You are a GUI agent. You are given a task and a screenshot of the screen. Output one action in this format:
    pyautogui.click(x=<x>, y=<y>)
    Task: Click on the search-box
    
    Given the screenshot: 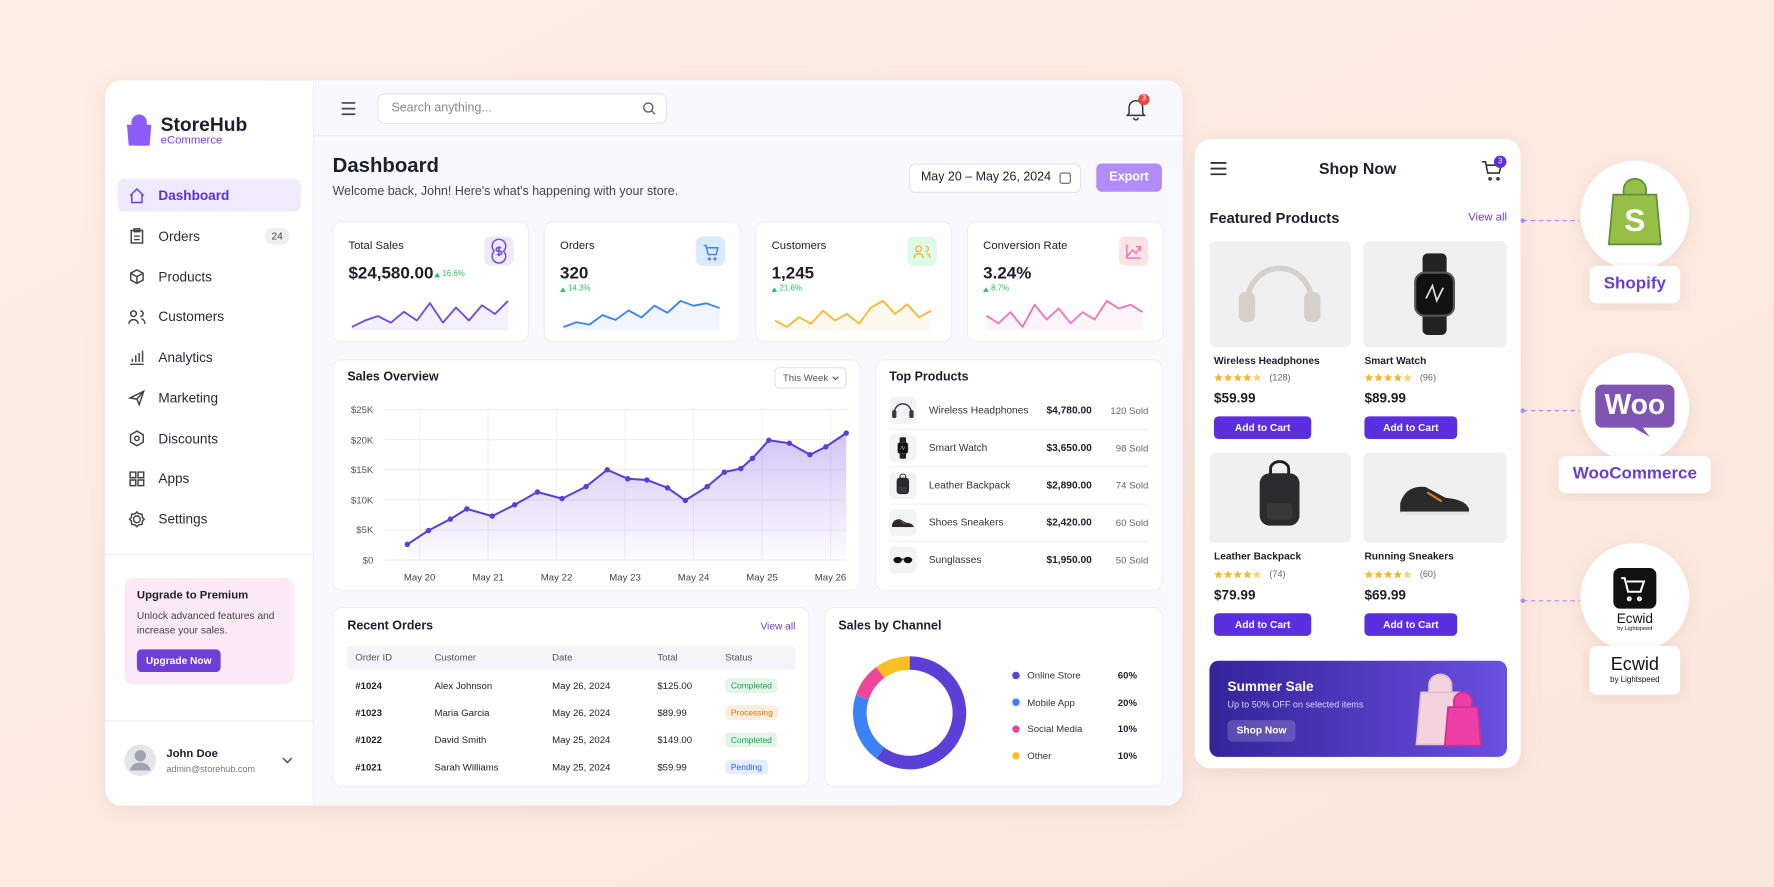 What is the action you would take?
    pyautogui.click(x=522, y=108)
    